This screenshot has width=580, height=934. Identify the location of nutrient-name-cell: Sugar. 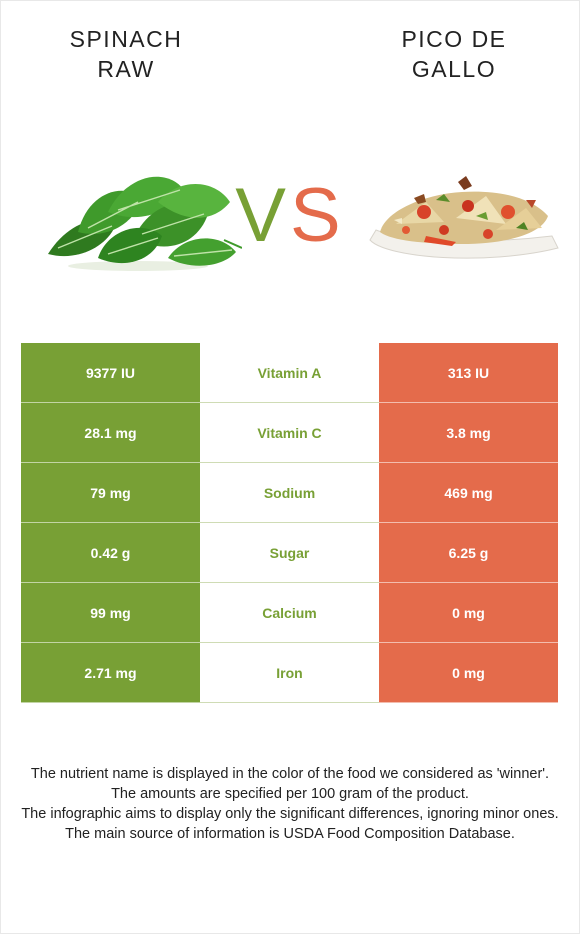
(289, 552).